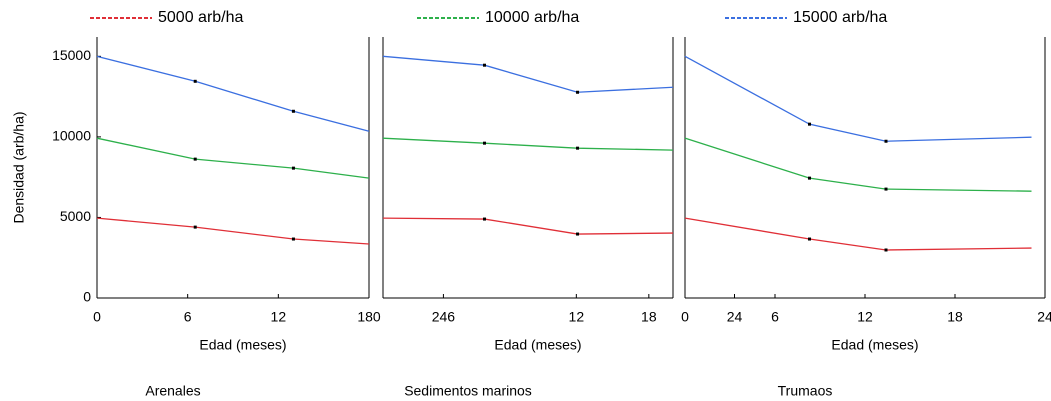 The width and height of the screenshot is (1051, 401). Describe the element at coordinates (71, 55) in the screenshot. I see `y-tick-label: 15000` at that location.